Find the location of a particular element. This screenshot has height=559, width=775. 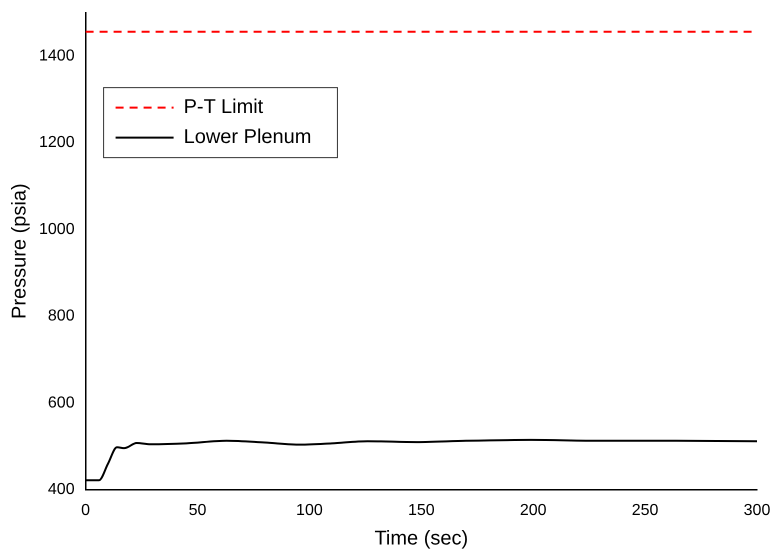

y-tick-label: 1000 is located at coordinates (57, 229).